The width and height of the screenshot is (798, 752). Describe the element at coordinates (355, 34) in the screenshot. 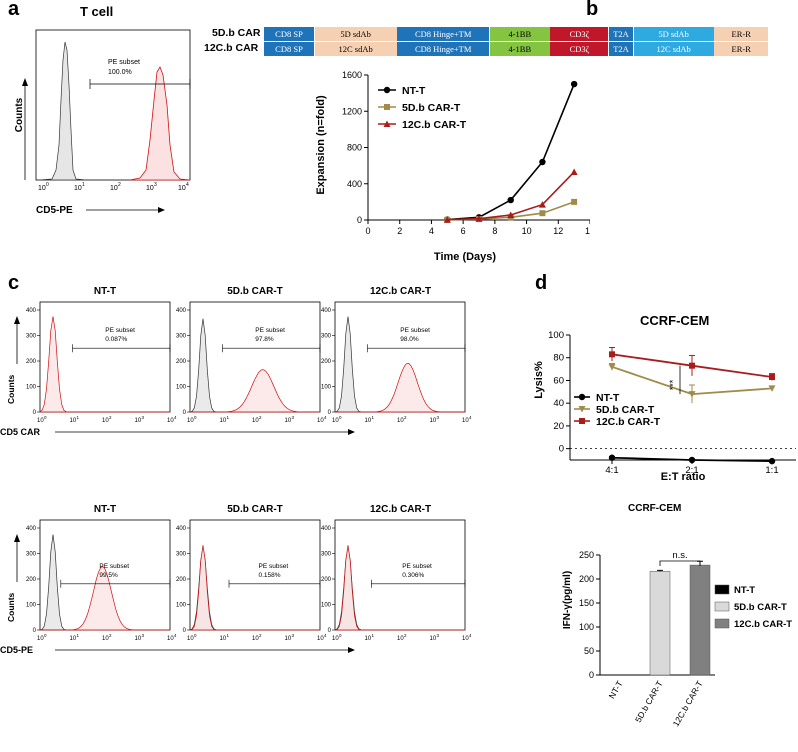

I see `construct-segment: 5D sdAb` at that location.